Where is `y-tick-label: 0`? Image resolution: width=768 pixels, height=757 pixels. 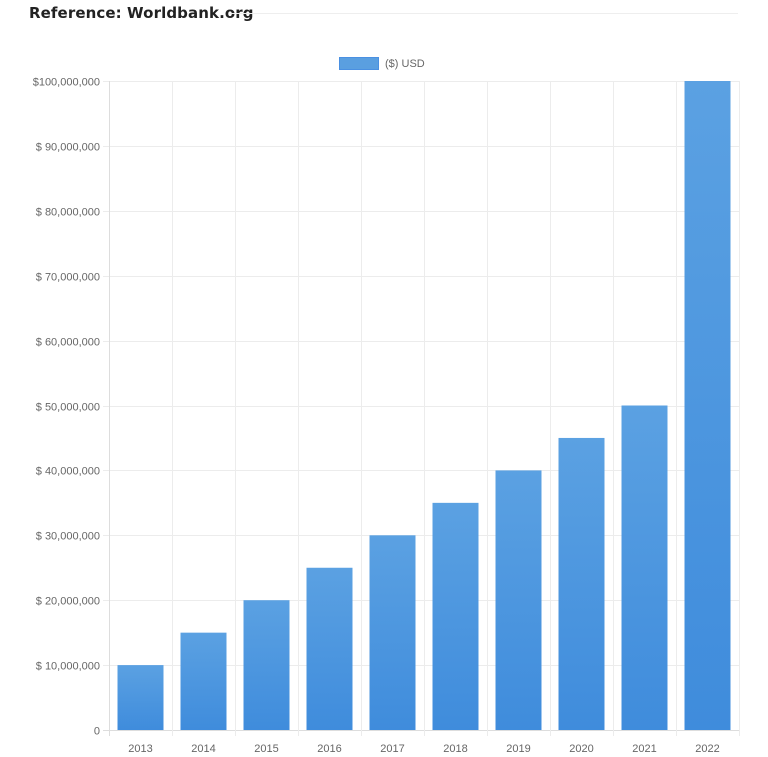
y-tick-label: 0 is located at coordinates (97, 732).